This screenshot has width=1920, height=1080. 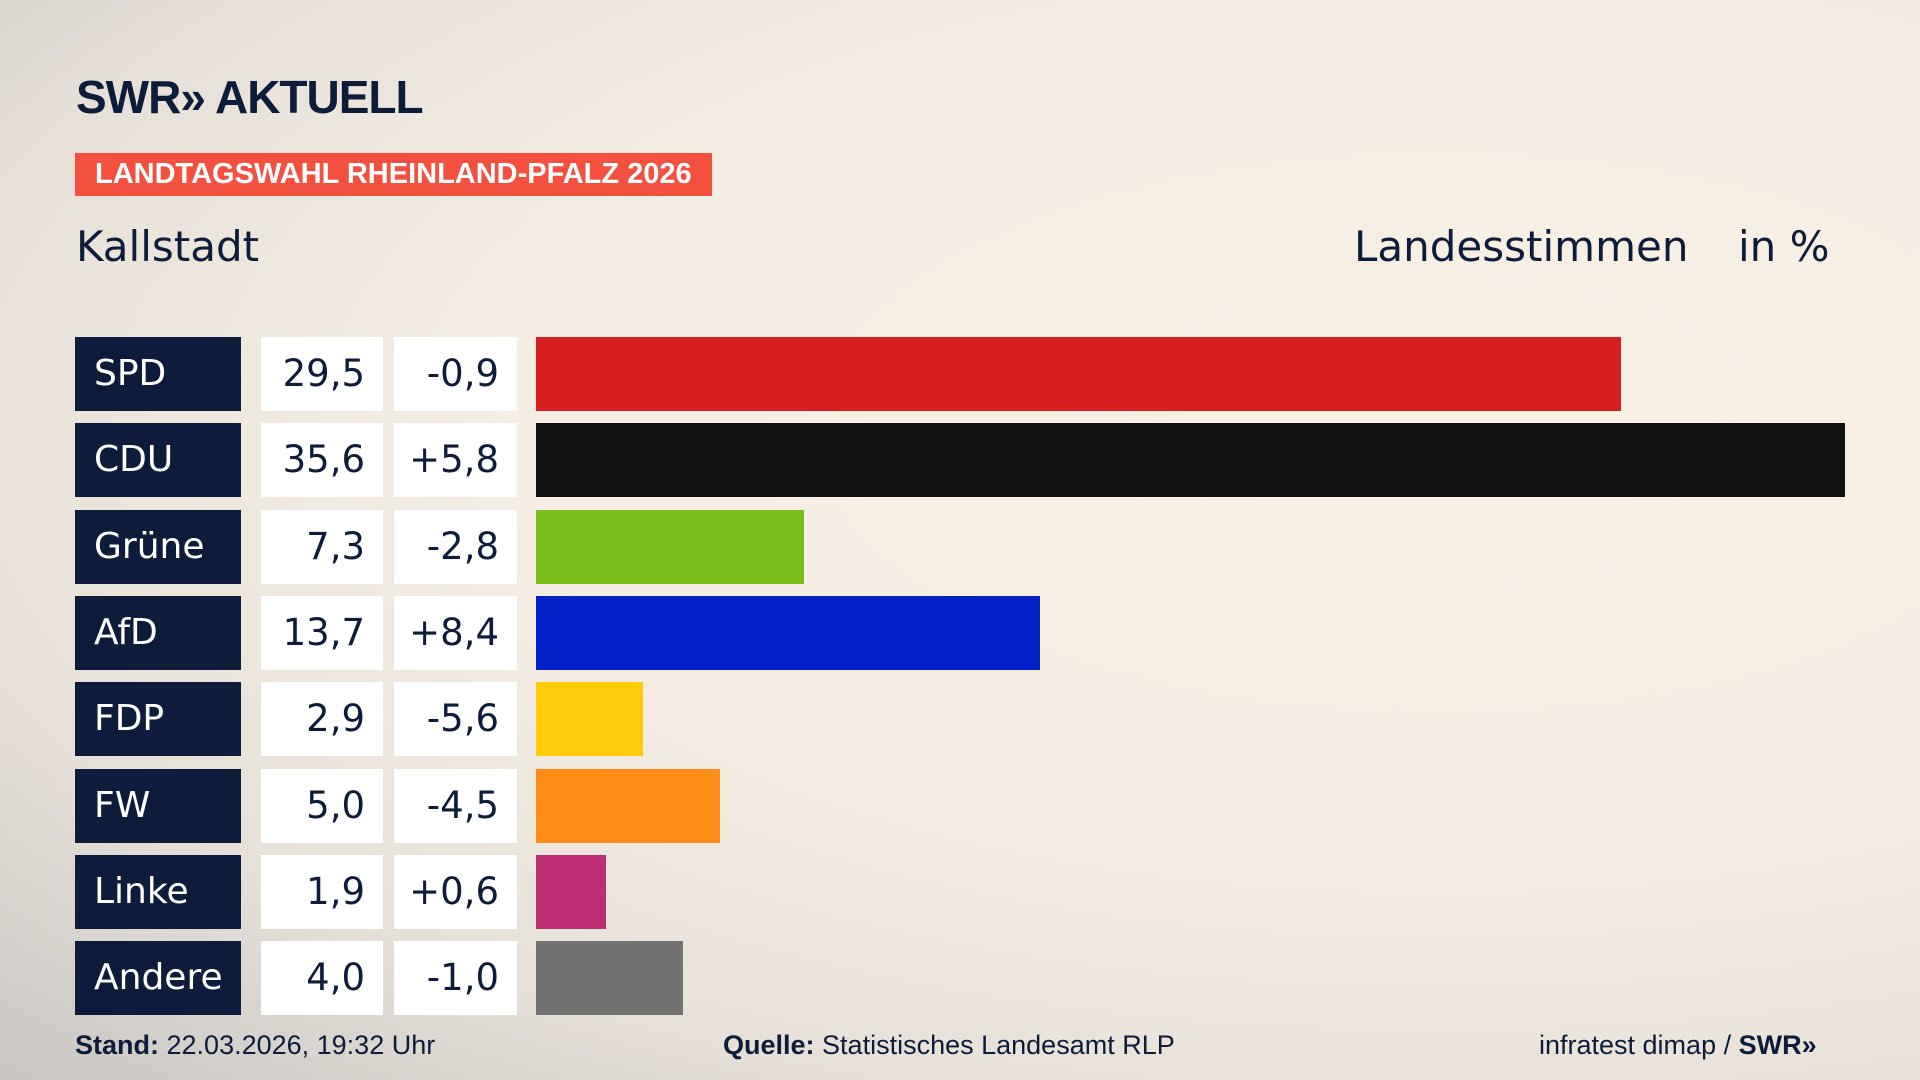 What do you see at coordinates (1521, 246) in the screenshot?
I see `measure-label: Landesstimmen` at bounding box center [1521, 246].